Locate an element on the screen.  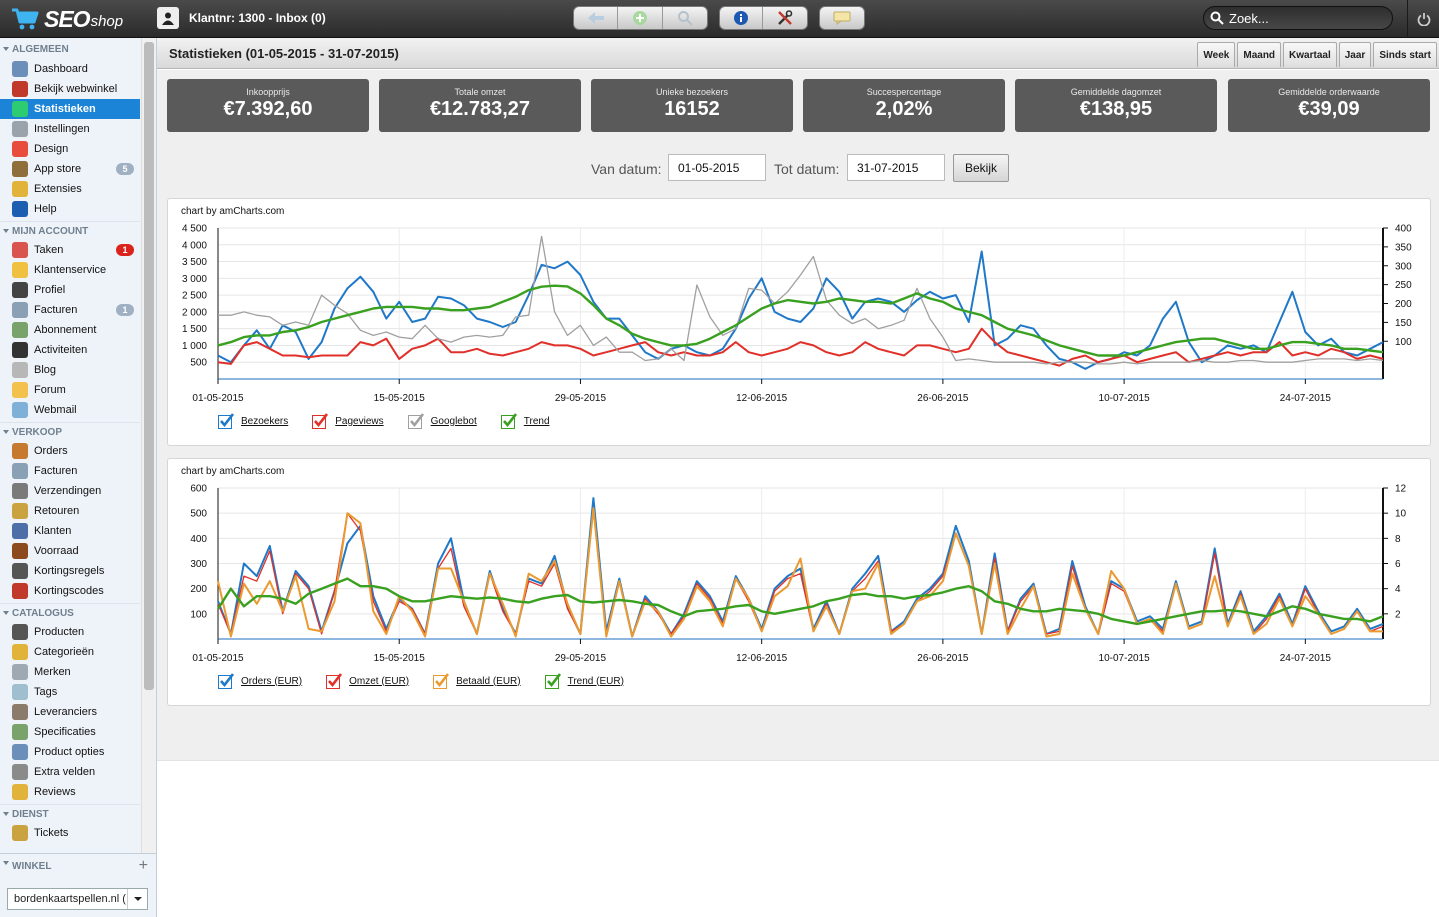
series-line-googlebot is located at coordinates (801, 300).